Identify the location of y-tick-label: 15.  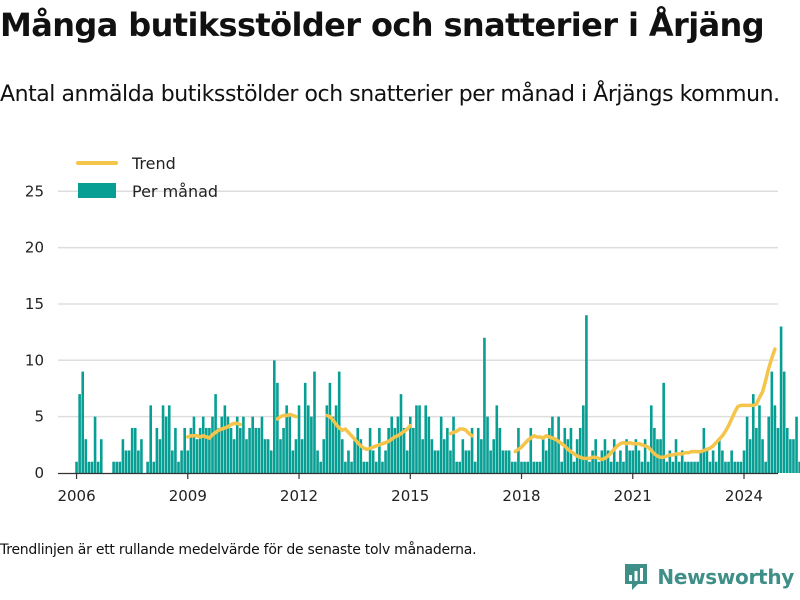
(34, 304).